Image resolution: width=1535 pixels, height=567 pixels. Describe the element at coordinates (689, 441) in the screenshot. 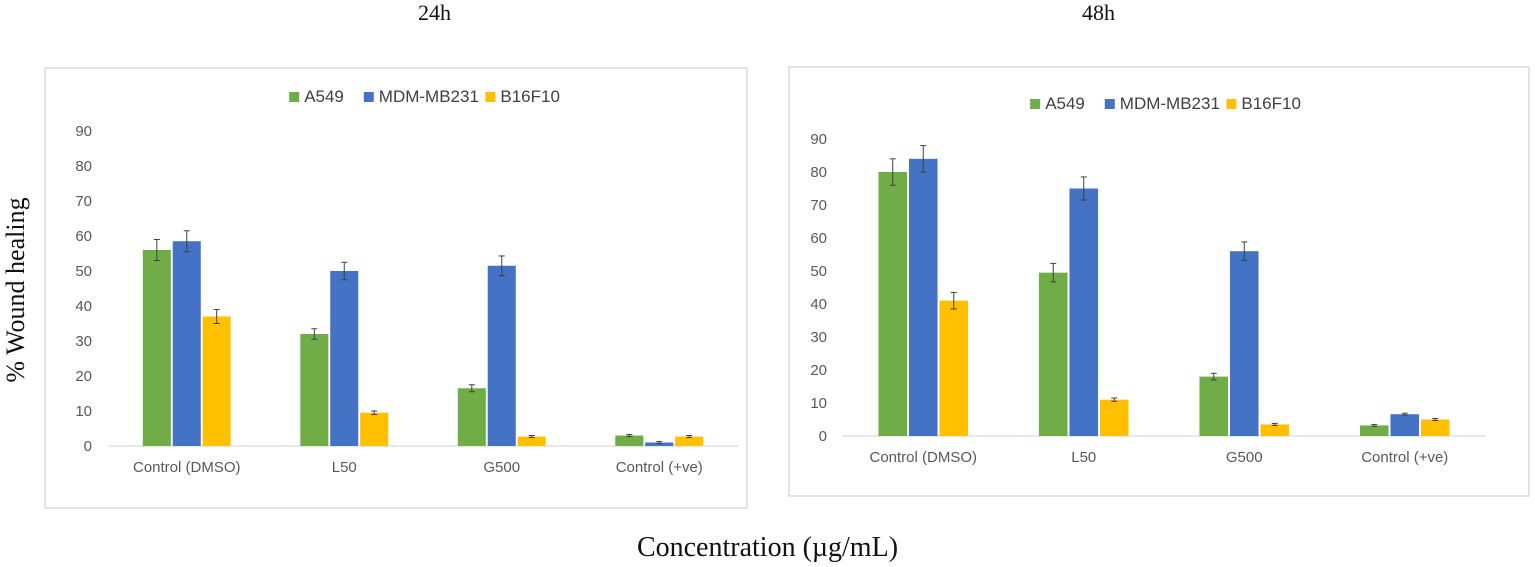

I see `bar-24h-b16f10-control-ve` at that location.